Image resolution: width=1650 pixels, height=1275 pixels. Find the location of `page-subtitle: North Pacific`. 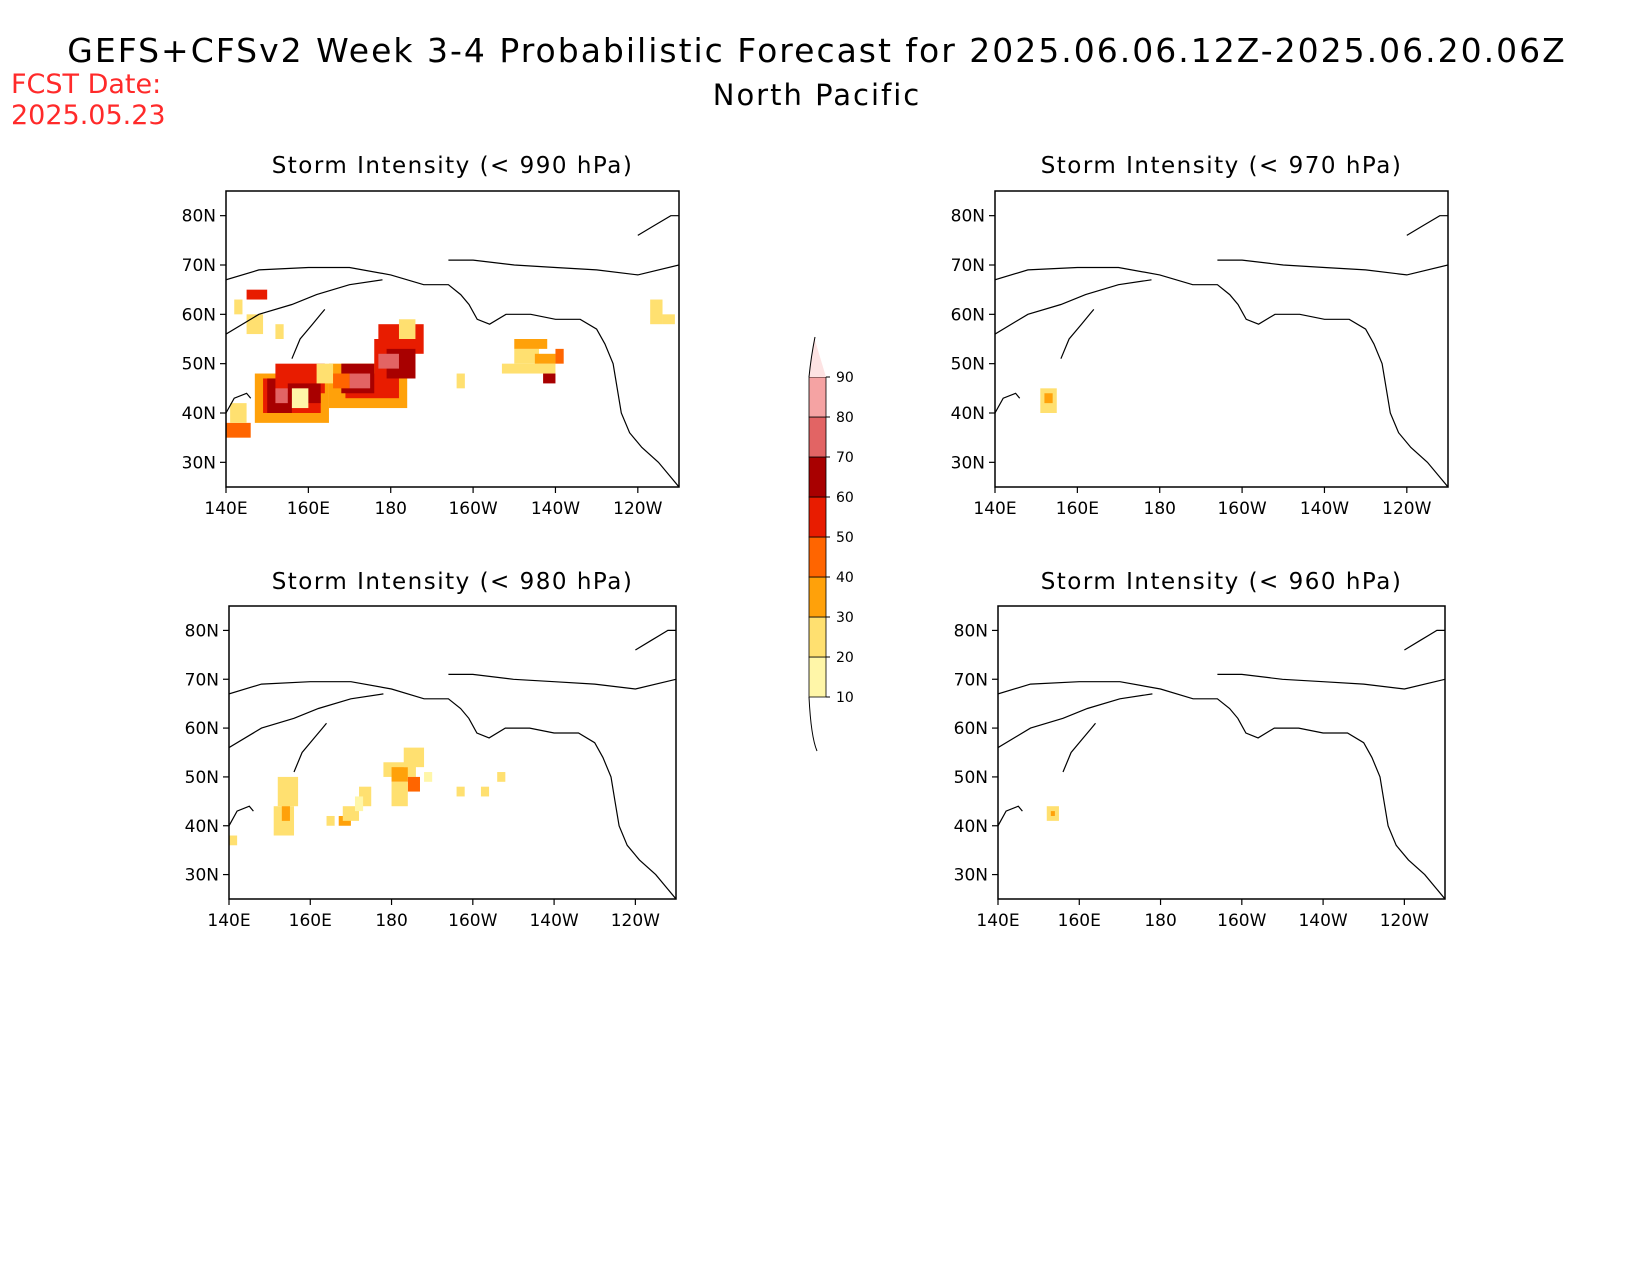

page-subtitle: North Pacific is located at coordinates (817, 95).